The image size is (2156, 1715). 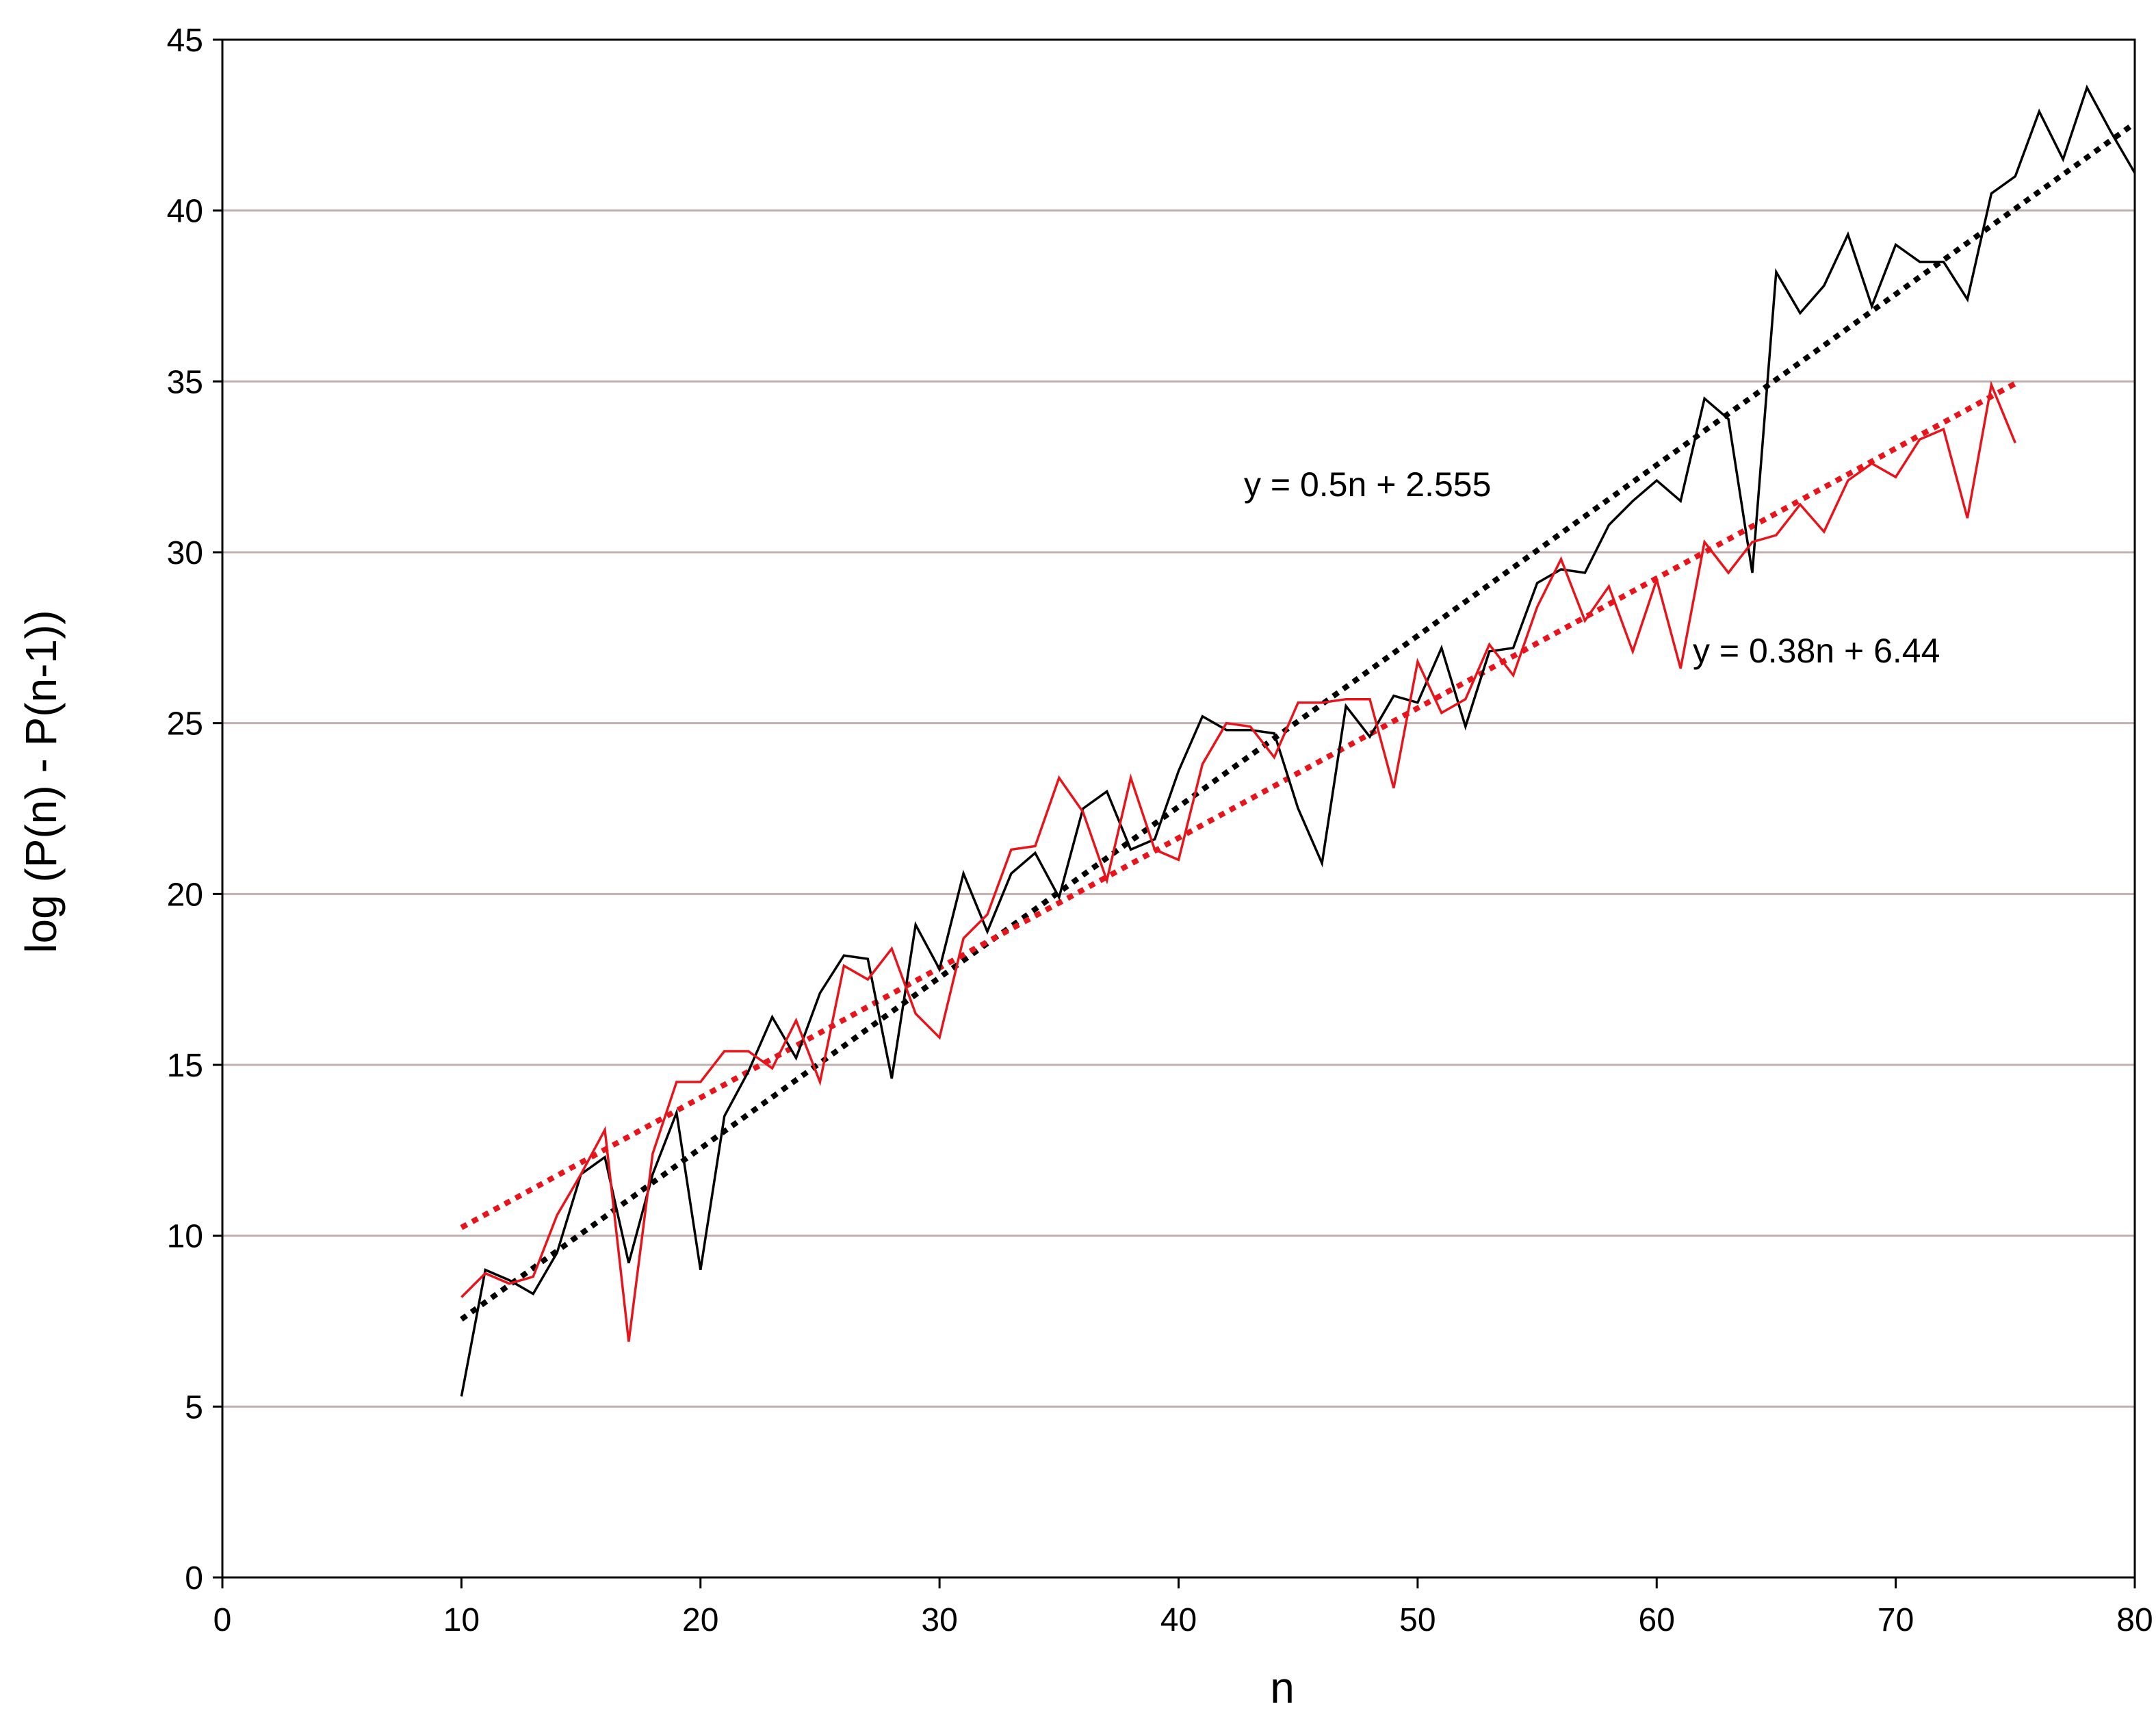 I want to click on x-tick-label: 60, so click(x=1657, y=1620).